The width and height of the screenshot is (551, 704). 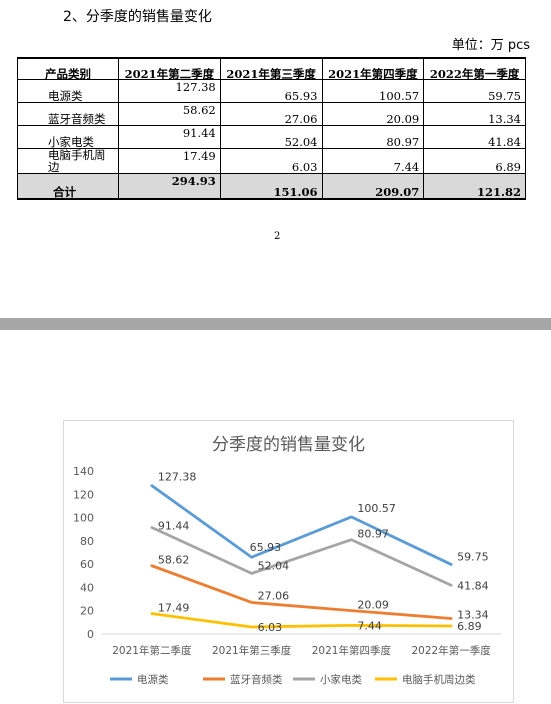 I want to click on table-cell: 100.57, so click(x=373, y=91).